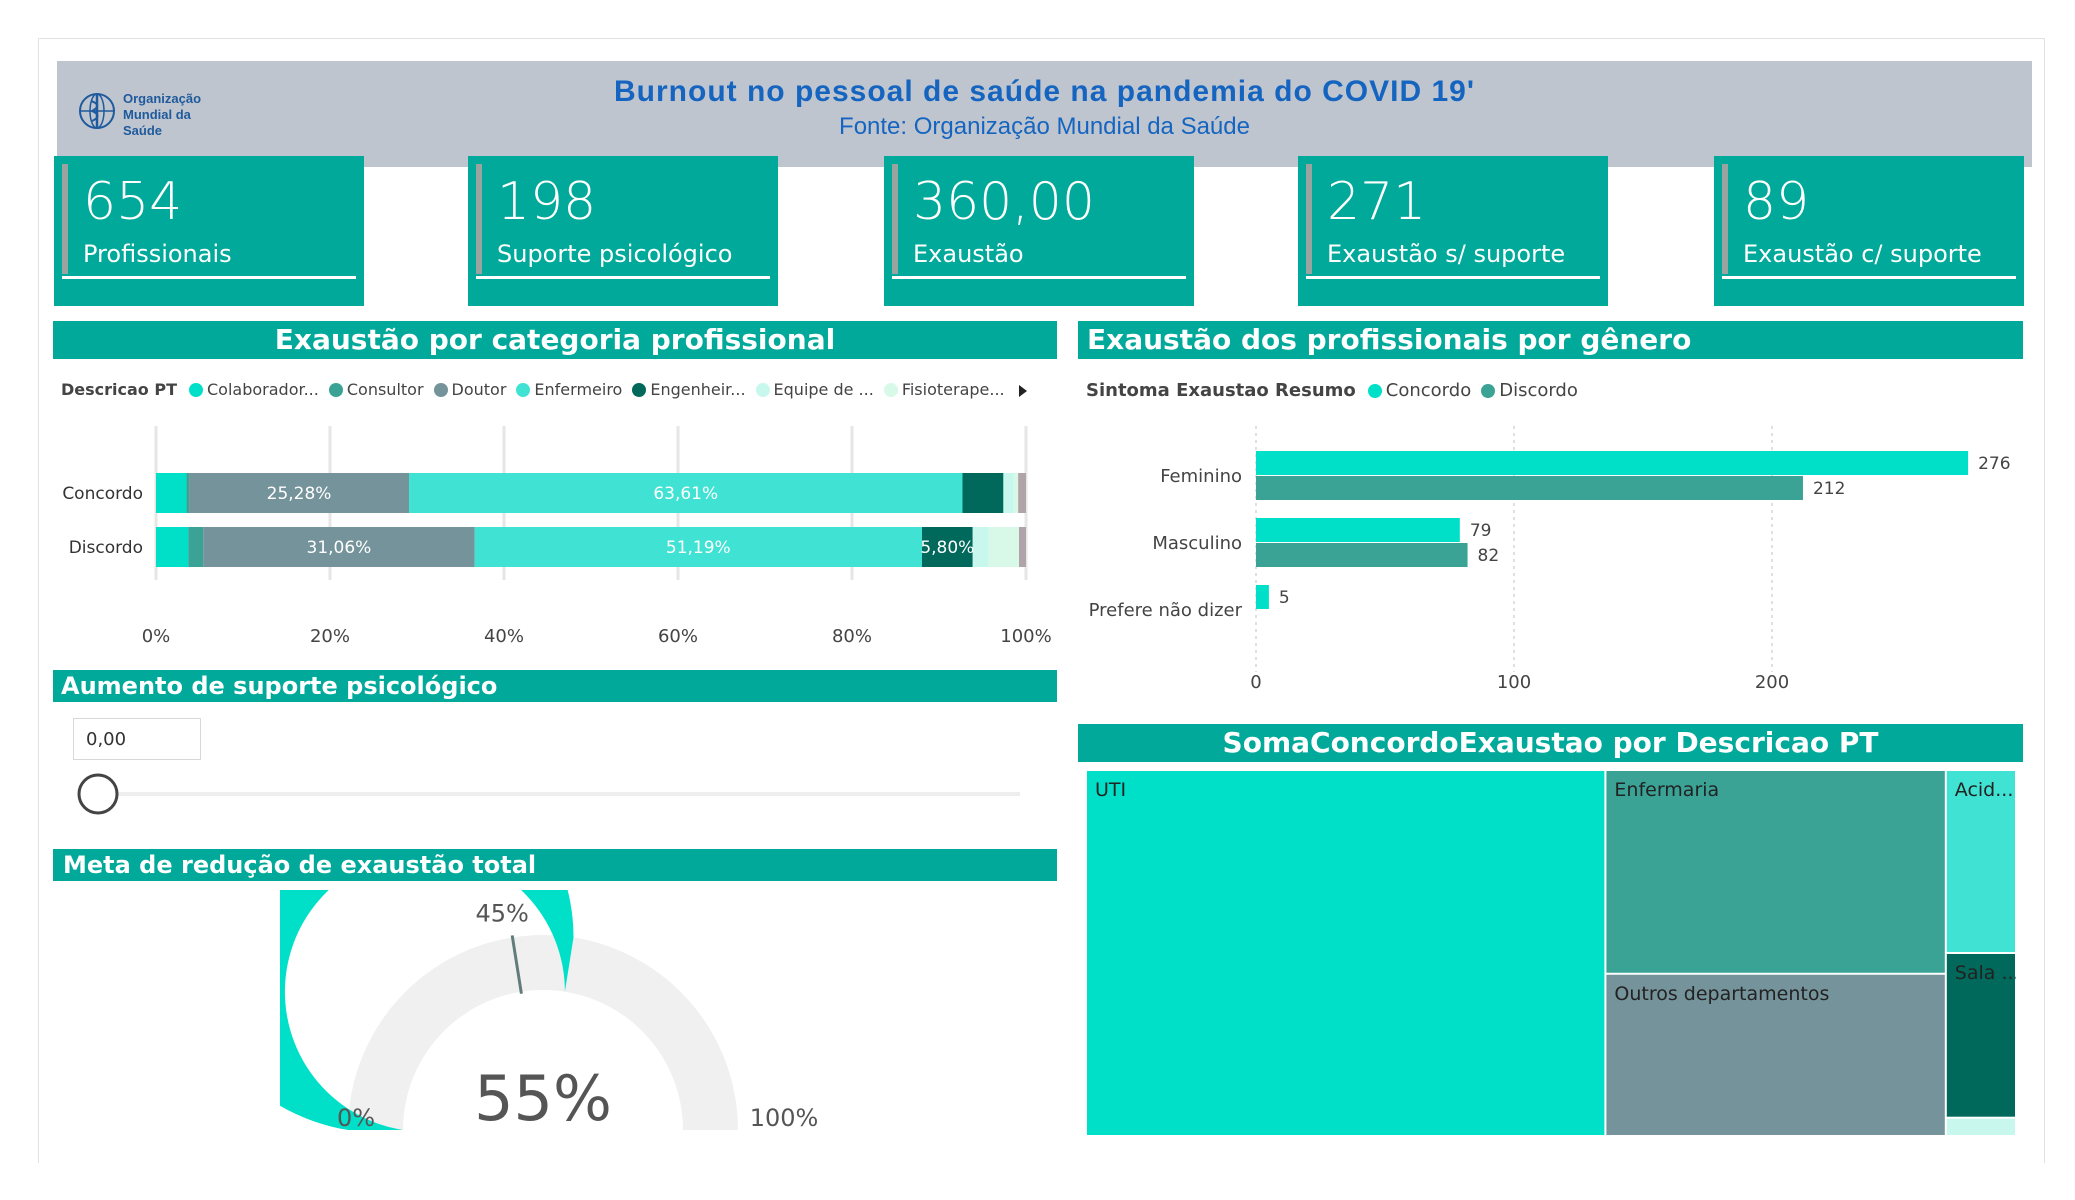 The width and height of the screenshot is (2075, 1200). I want to click on category-label: Masculino, so click(1197, 543).